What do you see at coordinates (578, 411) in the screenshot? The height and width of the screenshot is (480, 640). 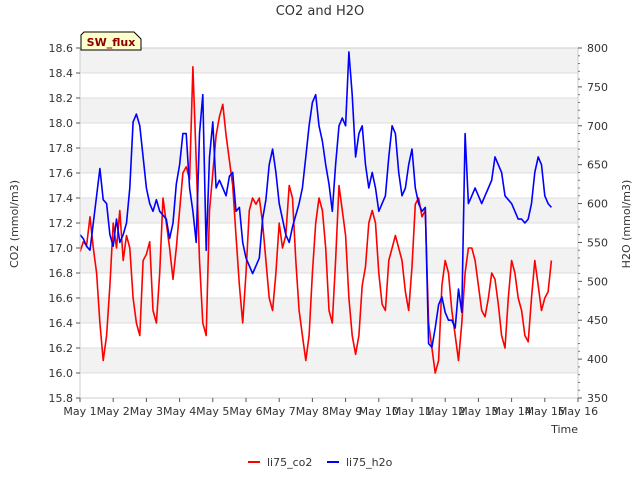 I see `x-tick-label: May 16` at bounding box center [578, 411].